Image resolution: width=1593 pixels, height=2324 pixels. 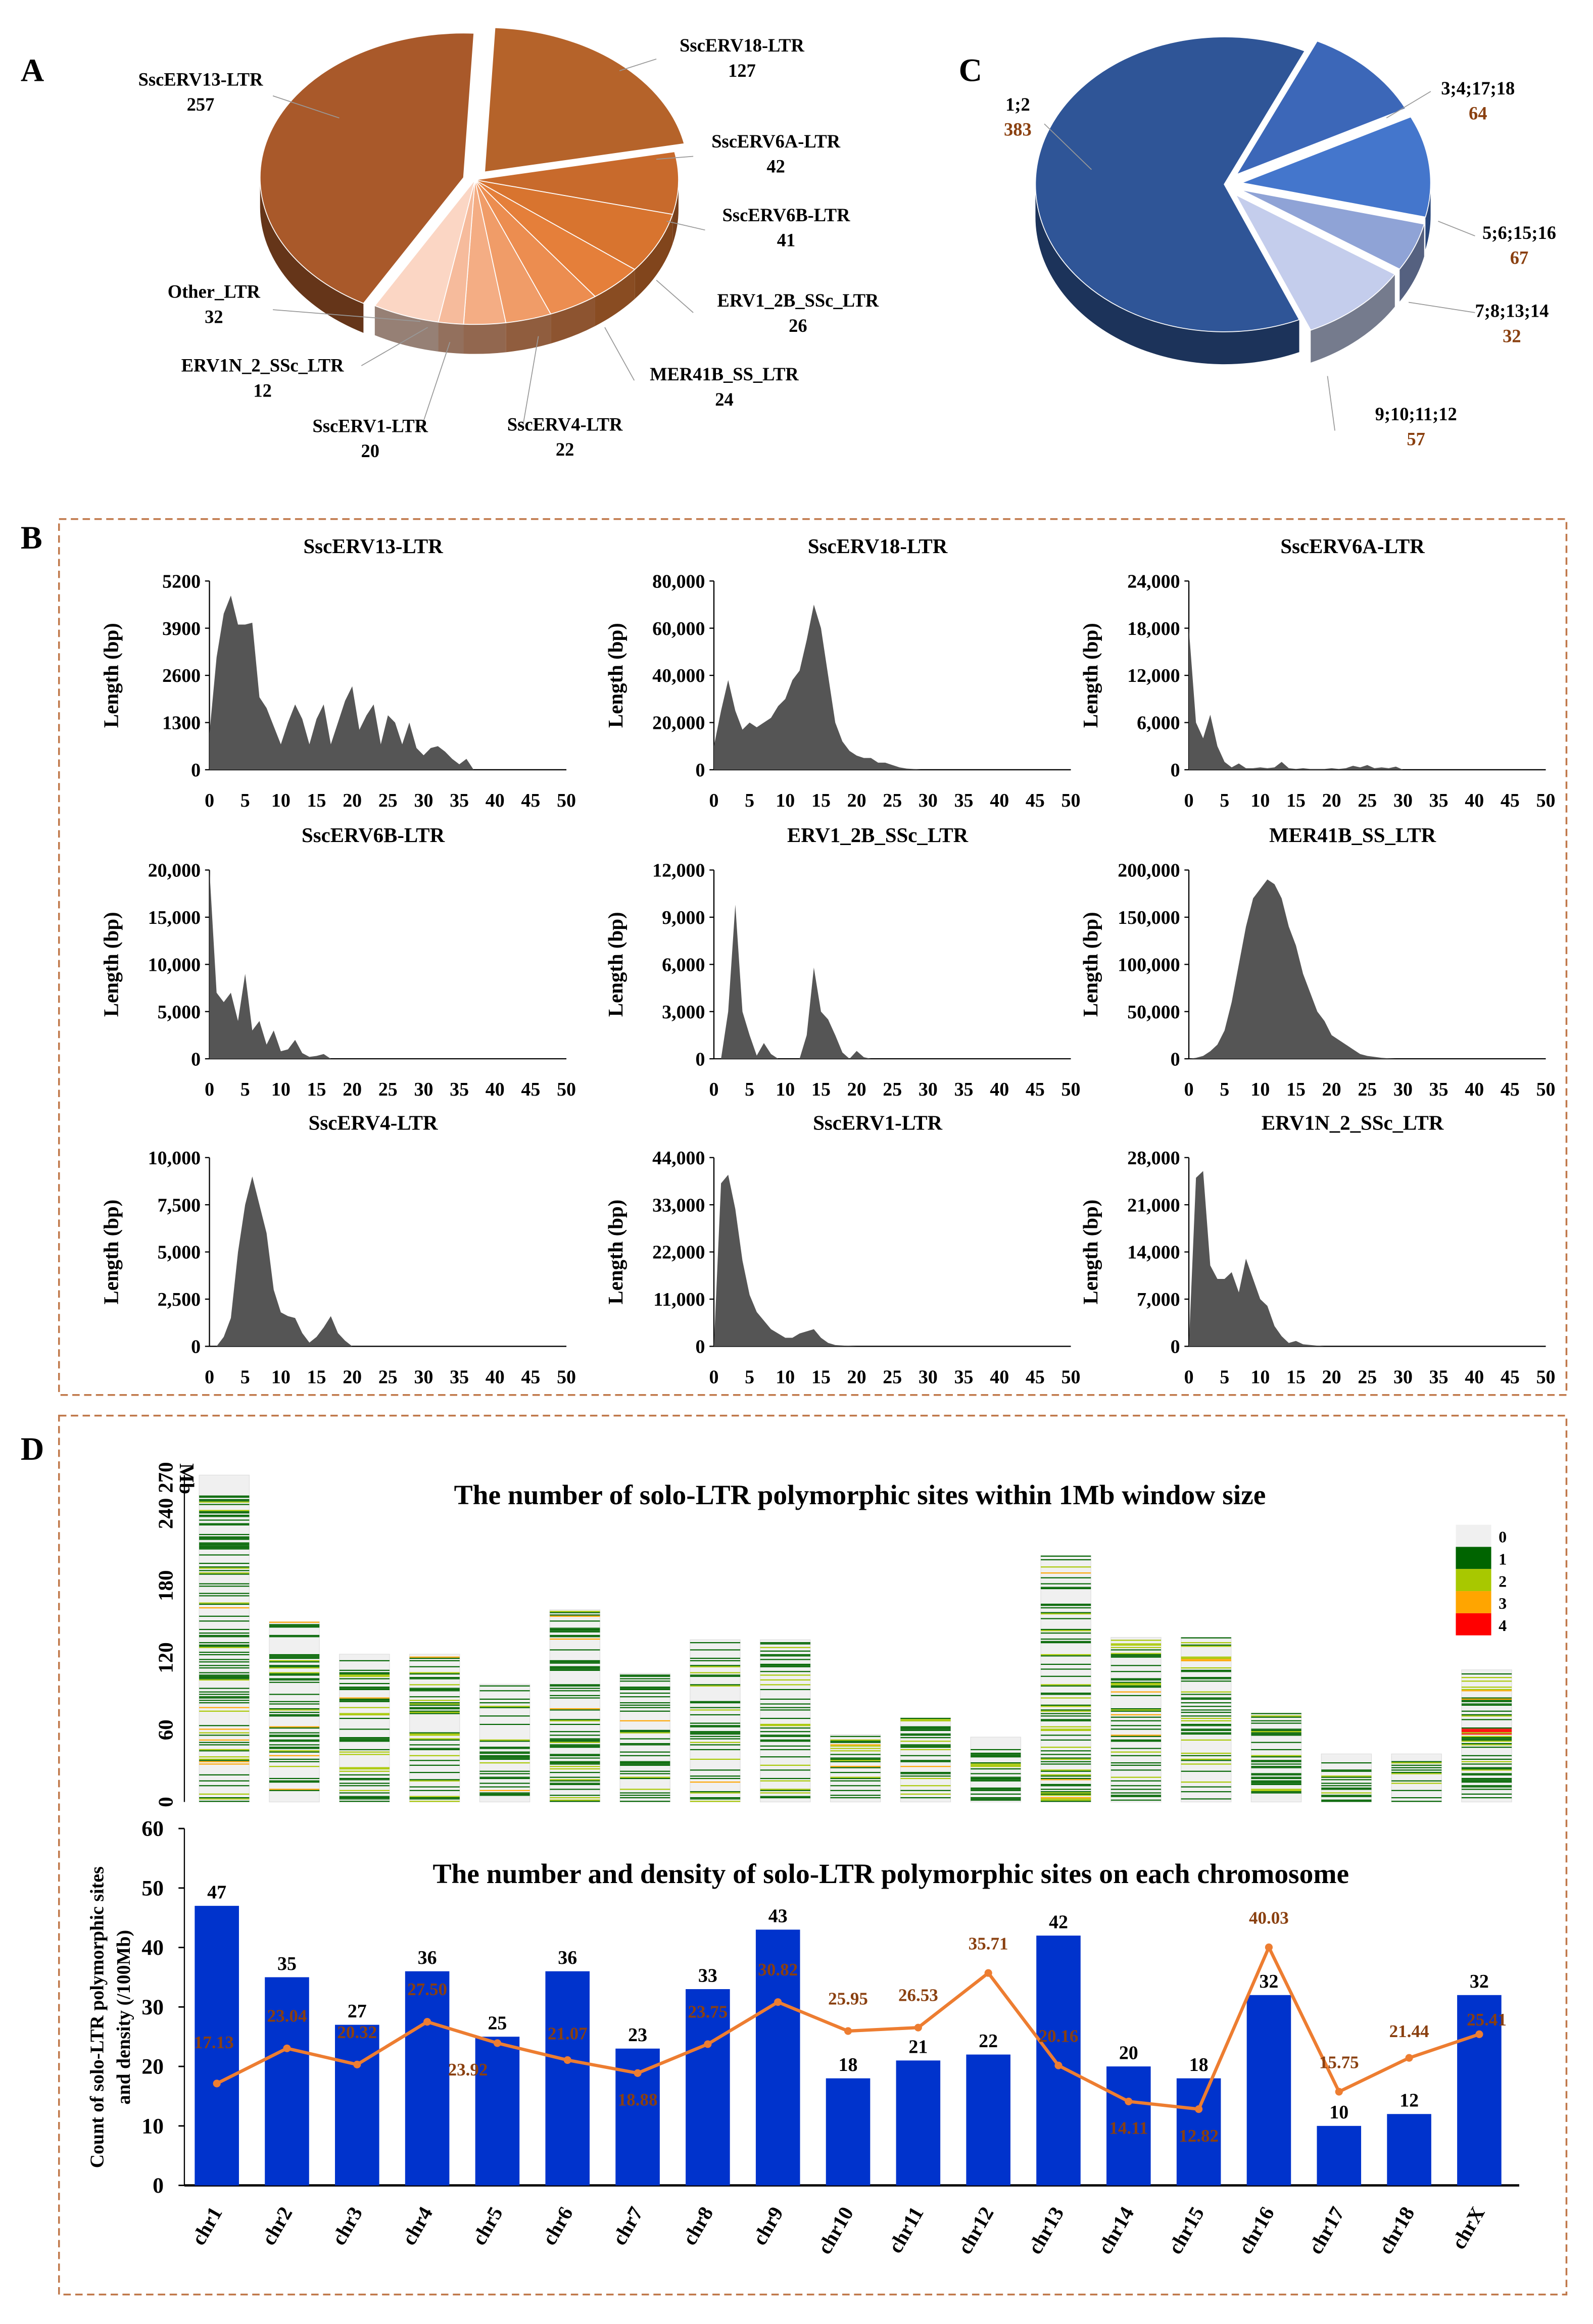 What do you see at coordinates (918, 1995) in the screenshot?
I see `density-value-label: 26.53` at bounding box center [918, 1995].